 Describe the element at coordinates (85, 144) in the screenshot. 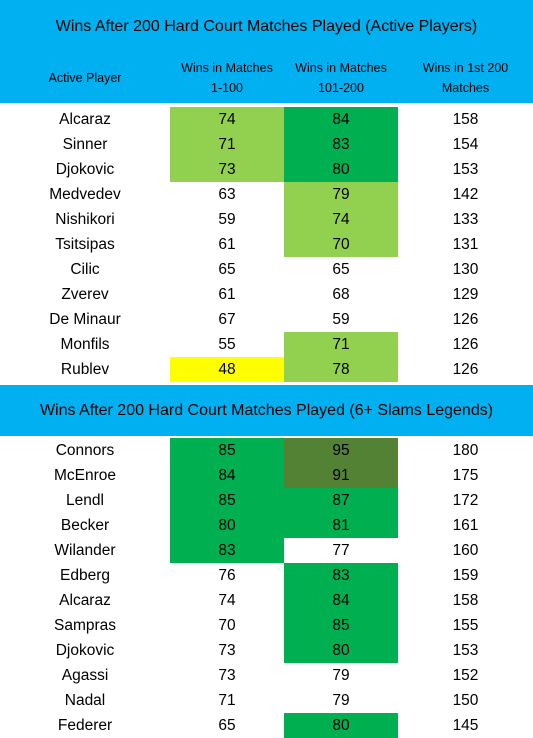

I see `player-name-cell: Sinner` at that location.